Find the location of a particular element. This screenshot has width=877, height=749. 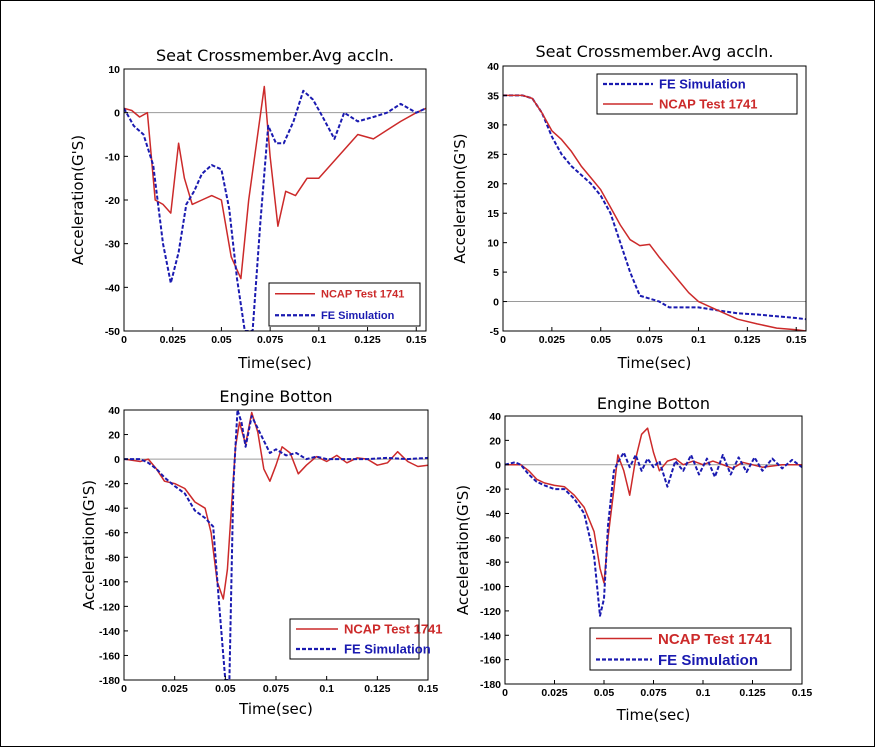

y-tick-label: 25 is located at coordinates (493, 155).